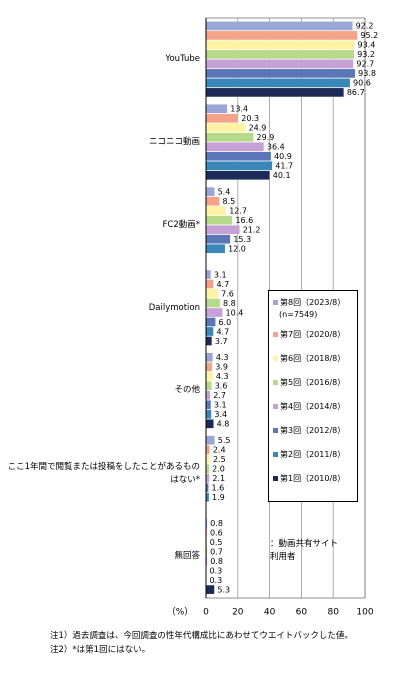  Describe the element at coordinates (313, 406) in the screenshot. I see `legend-text: 第4回（2014/8）` at that location.